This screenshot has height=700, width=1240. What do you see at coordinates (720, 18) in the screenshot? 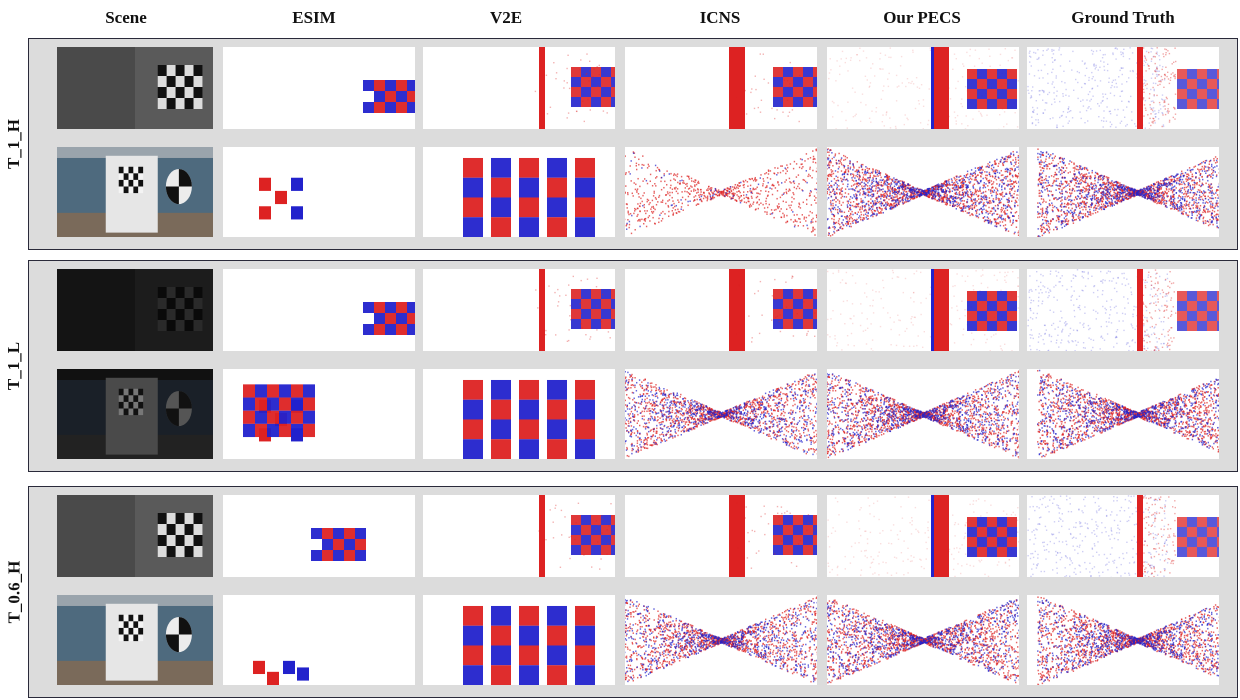
I see `column-header-icns: ICNS` at bounding box center [720, 18].